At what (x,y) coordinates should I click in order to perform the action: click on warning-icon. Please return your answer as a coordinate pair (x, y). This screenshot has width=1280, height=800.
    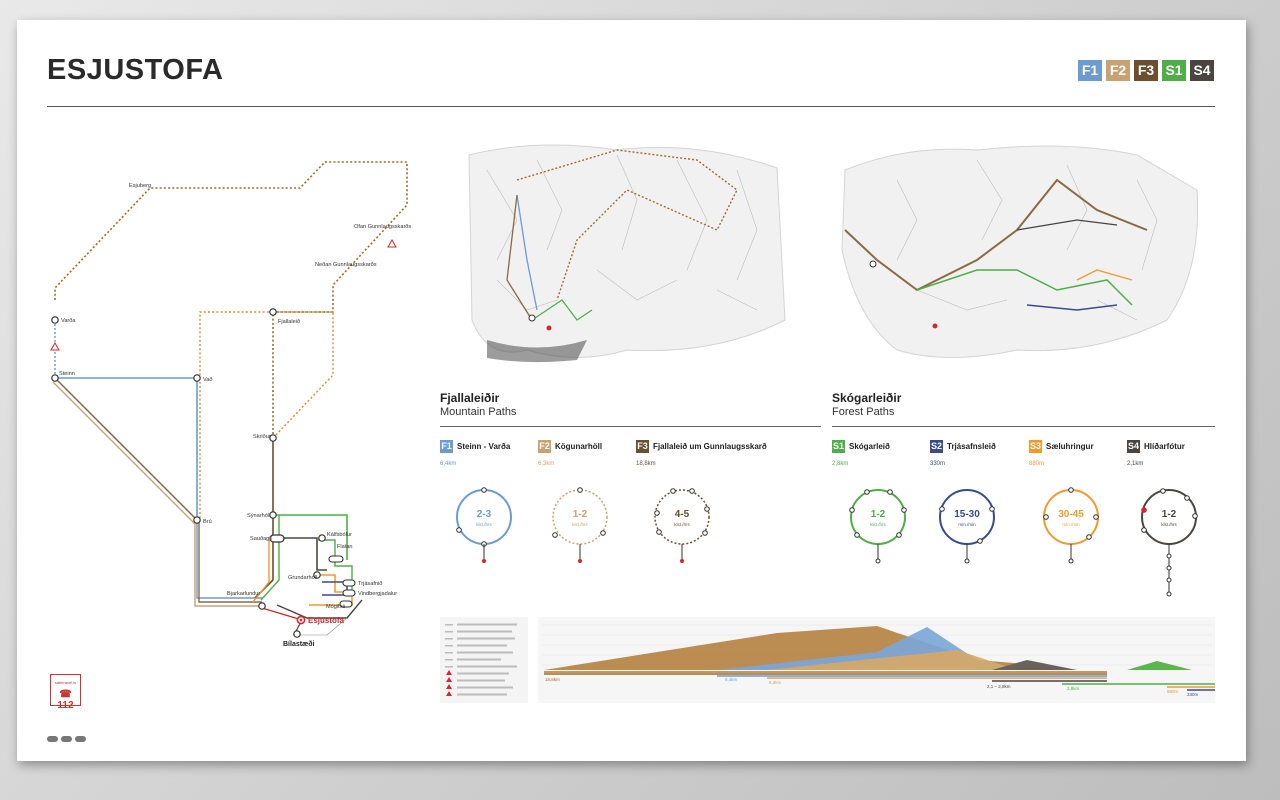
    Looking at the image, I should click on (55, 346).